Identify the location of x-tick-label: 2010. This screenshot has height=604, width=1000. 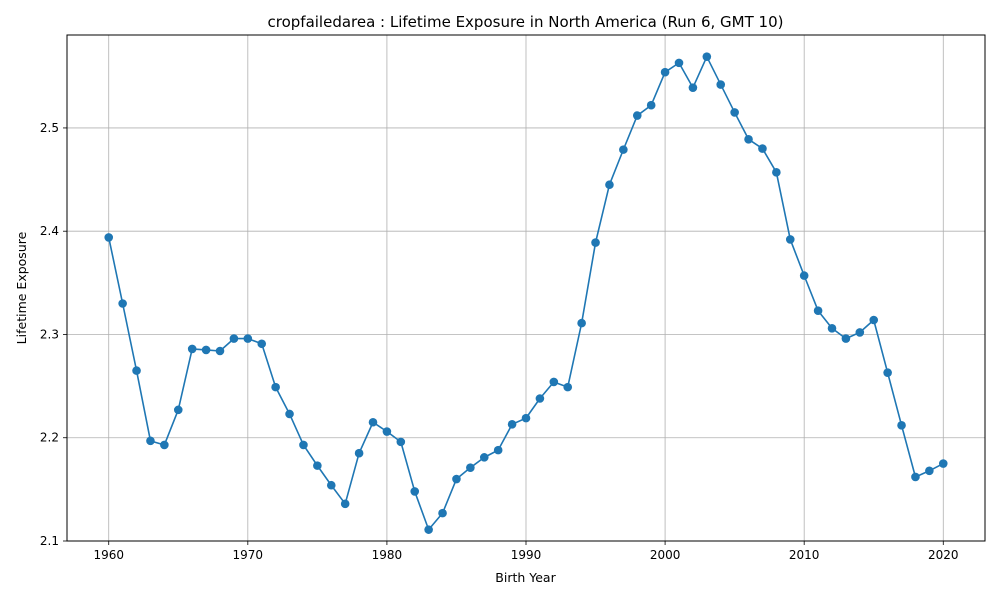
(804, 555).